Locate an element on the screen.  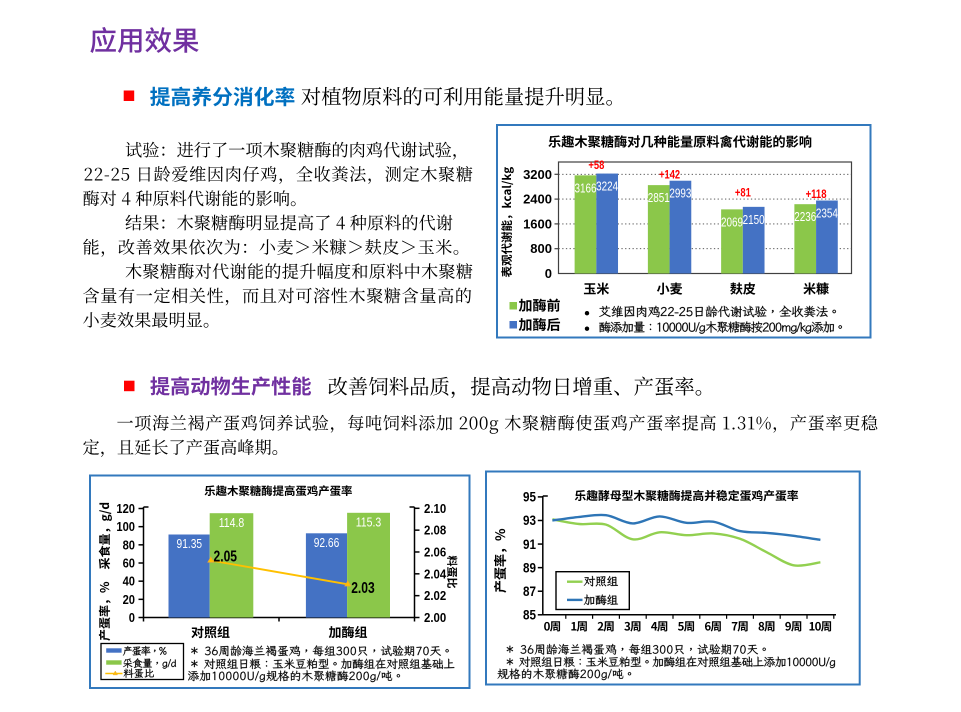
svg-text: 2.00 is located at coordinates (435, 618).